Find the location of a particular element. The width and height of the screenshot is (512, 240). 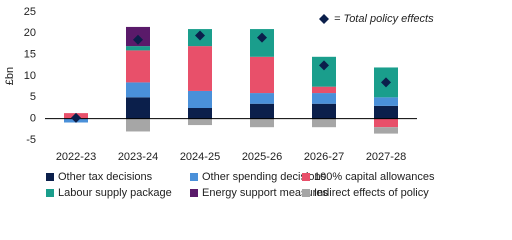

x-tick-label: 2022-23 is located at coordinates (76, 157).